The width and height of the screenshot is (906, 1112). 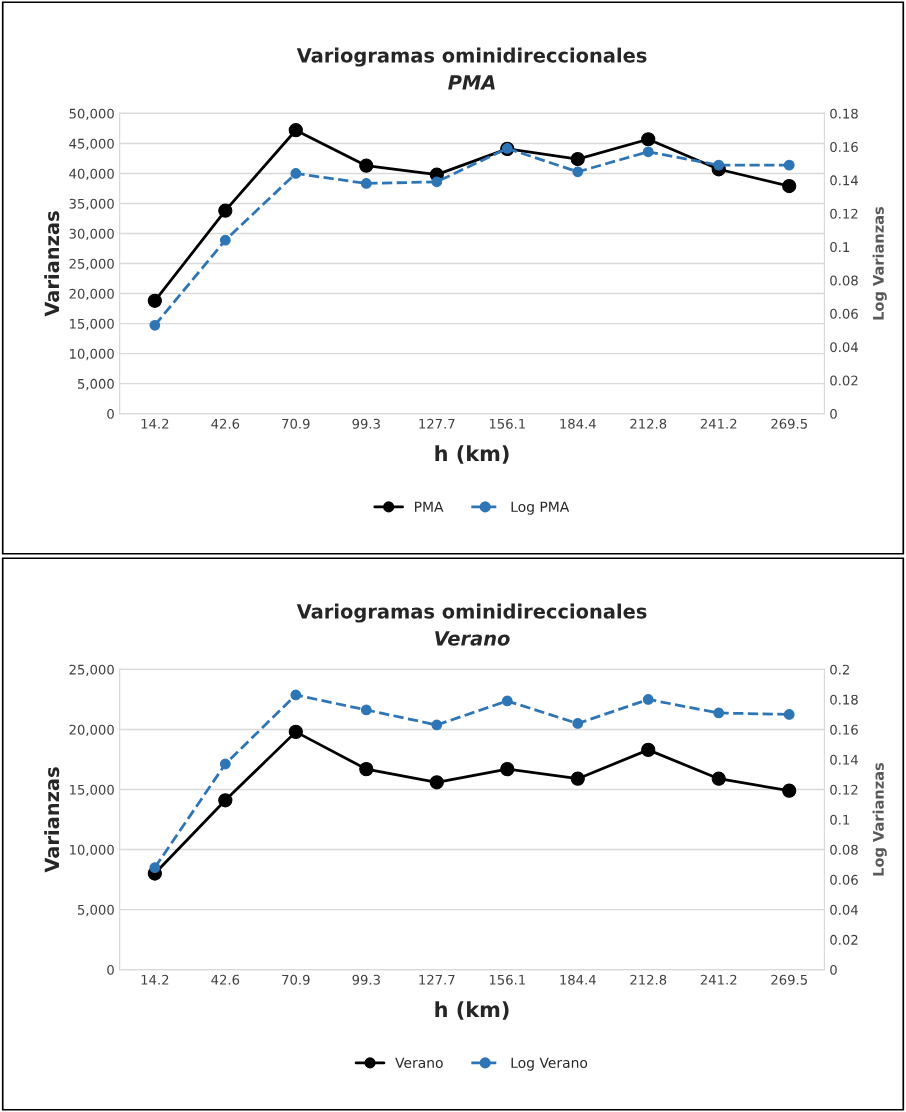 What do you see at coordinates (91, 144) in the screenshot?
I see `y-tick-label: 45,000` at bounding box center [91, 144].